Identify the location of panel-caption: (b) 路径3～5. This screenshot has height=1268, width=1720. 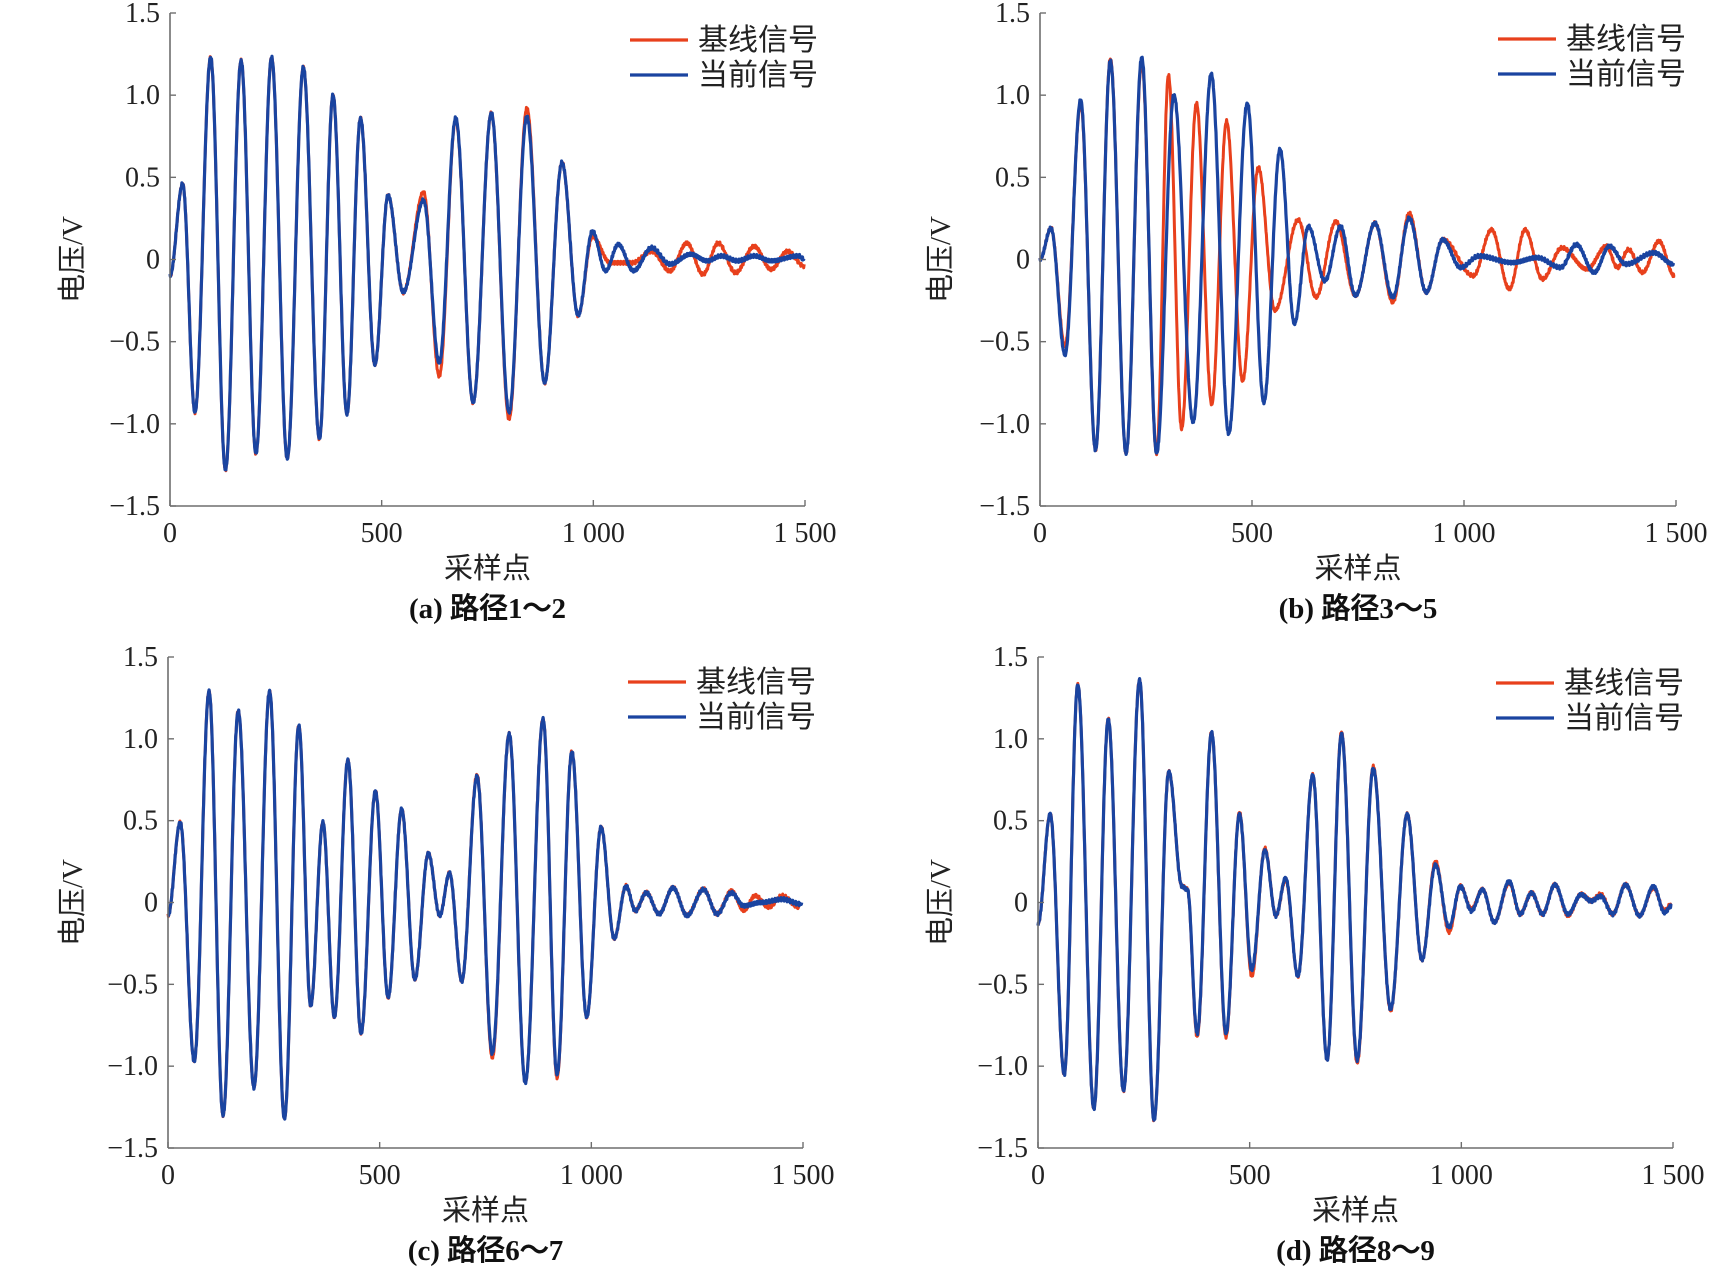
(1358, 608).